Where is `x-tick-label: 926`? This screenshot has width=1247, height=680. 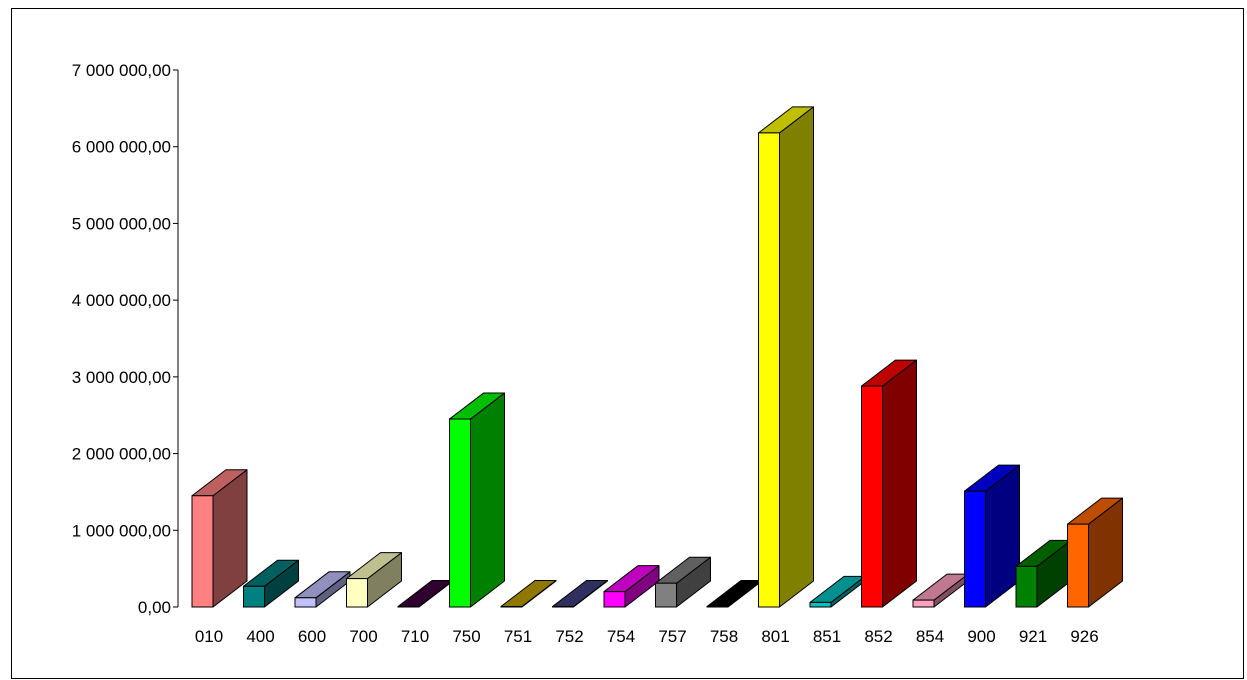
x-tick-label: 926 is located at coordinates (1084, 636).